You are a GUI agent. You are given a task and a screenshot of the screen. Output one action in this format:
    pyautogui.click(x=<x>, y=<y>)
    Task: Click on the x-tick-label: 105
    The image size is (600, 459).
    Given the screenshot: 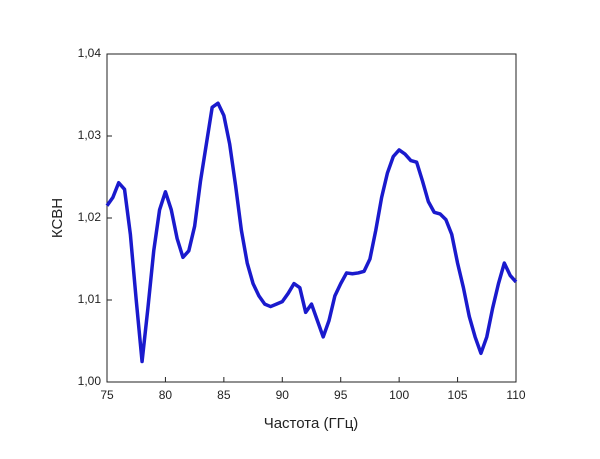 What is the action you would take?
    pyautogui.click(x=458, y=395)
    